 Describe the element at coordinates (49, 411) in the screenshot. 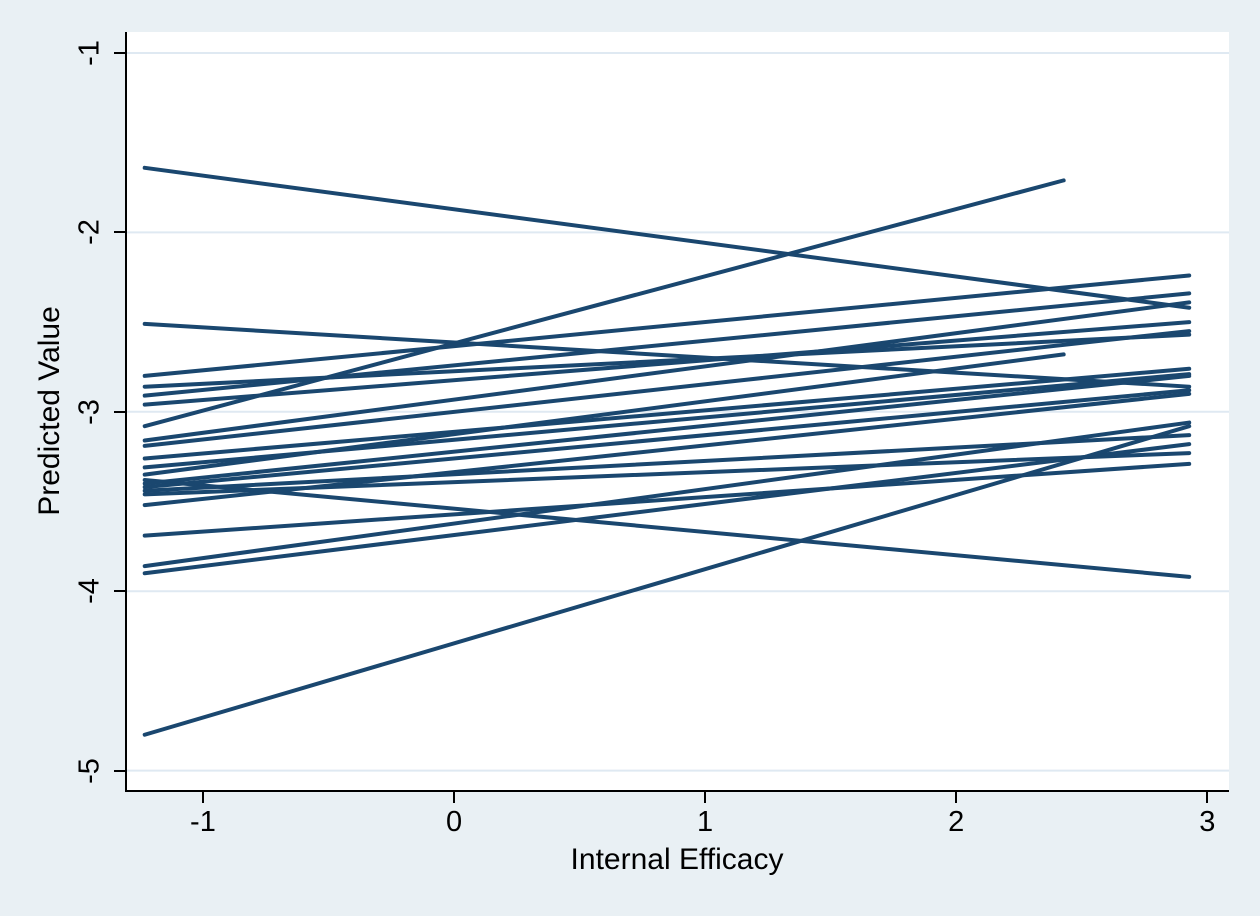

I see `y-axis-title: Predicted Value` at that location.